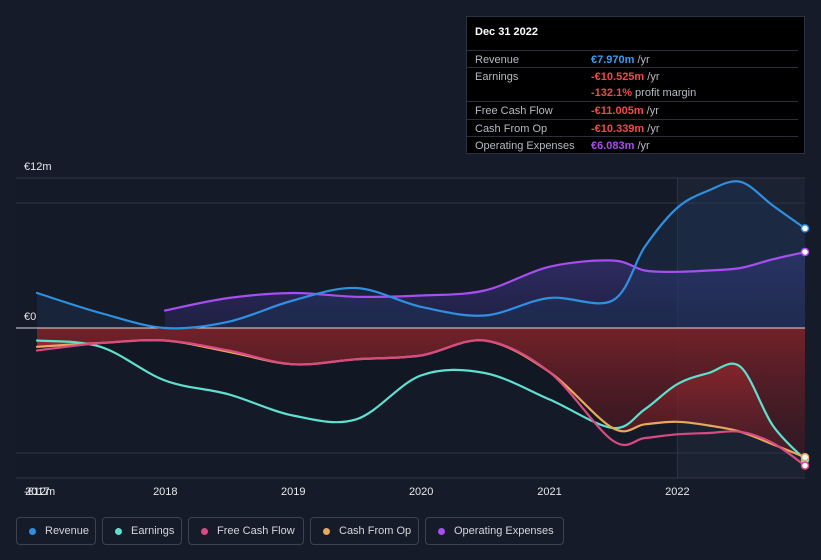  Describe the element at coordinates (625, 111) in the screenshot. I see `tooltip-row-value: -€11.005m /yr` at that location.